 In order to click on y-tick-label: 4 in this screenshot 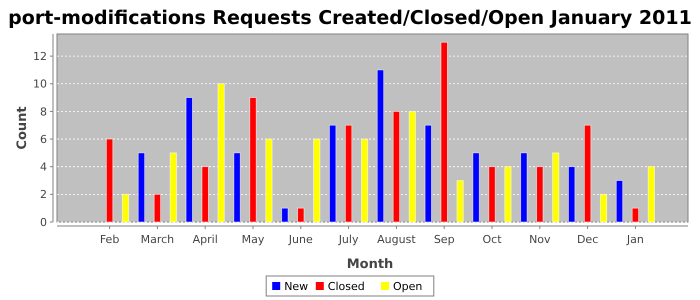, I will do `click(43, 167)`.